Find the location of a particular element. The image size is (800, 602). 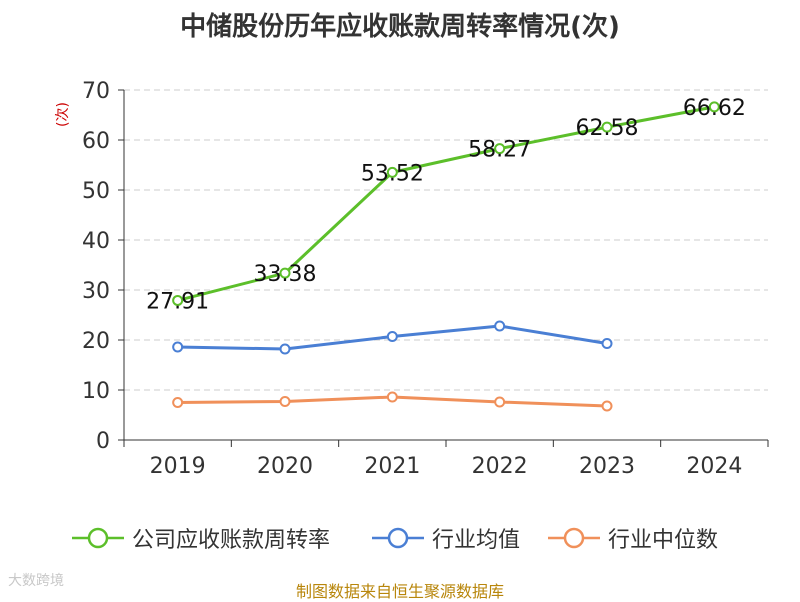

x-tick-label: 2022 is located at coordinates (500, 466).